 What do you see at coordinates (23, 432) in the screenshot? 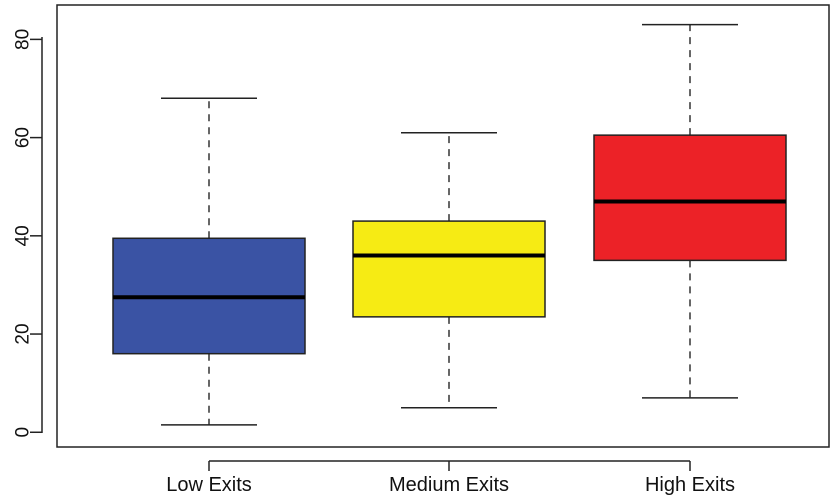
I see `y-tick-label: 0` at bounding box center [23, 432].